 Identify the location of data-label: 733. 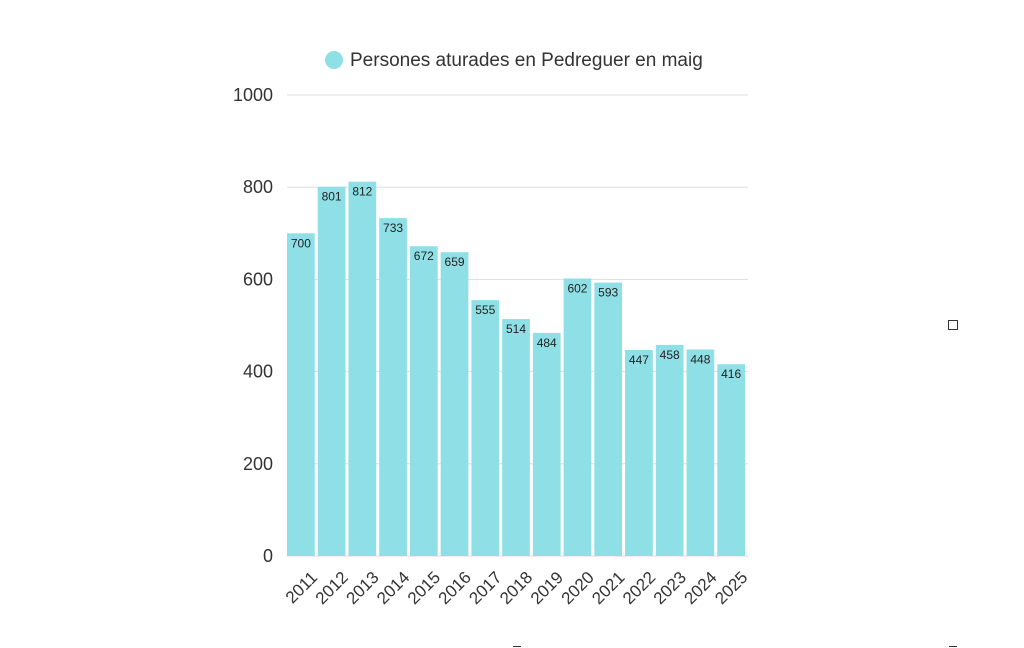
(393, 228).